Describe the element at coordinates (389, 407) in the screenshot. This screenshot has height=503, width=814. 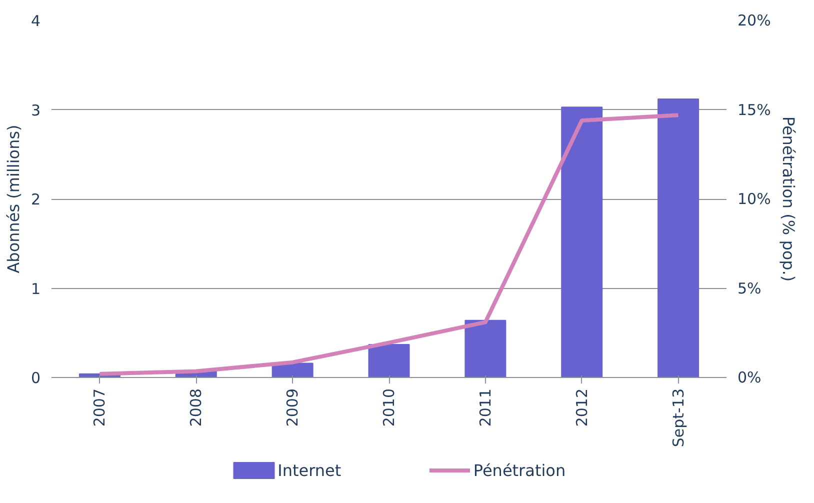
I see `x-tick-label: 2010` at that location.